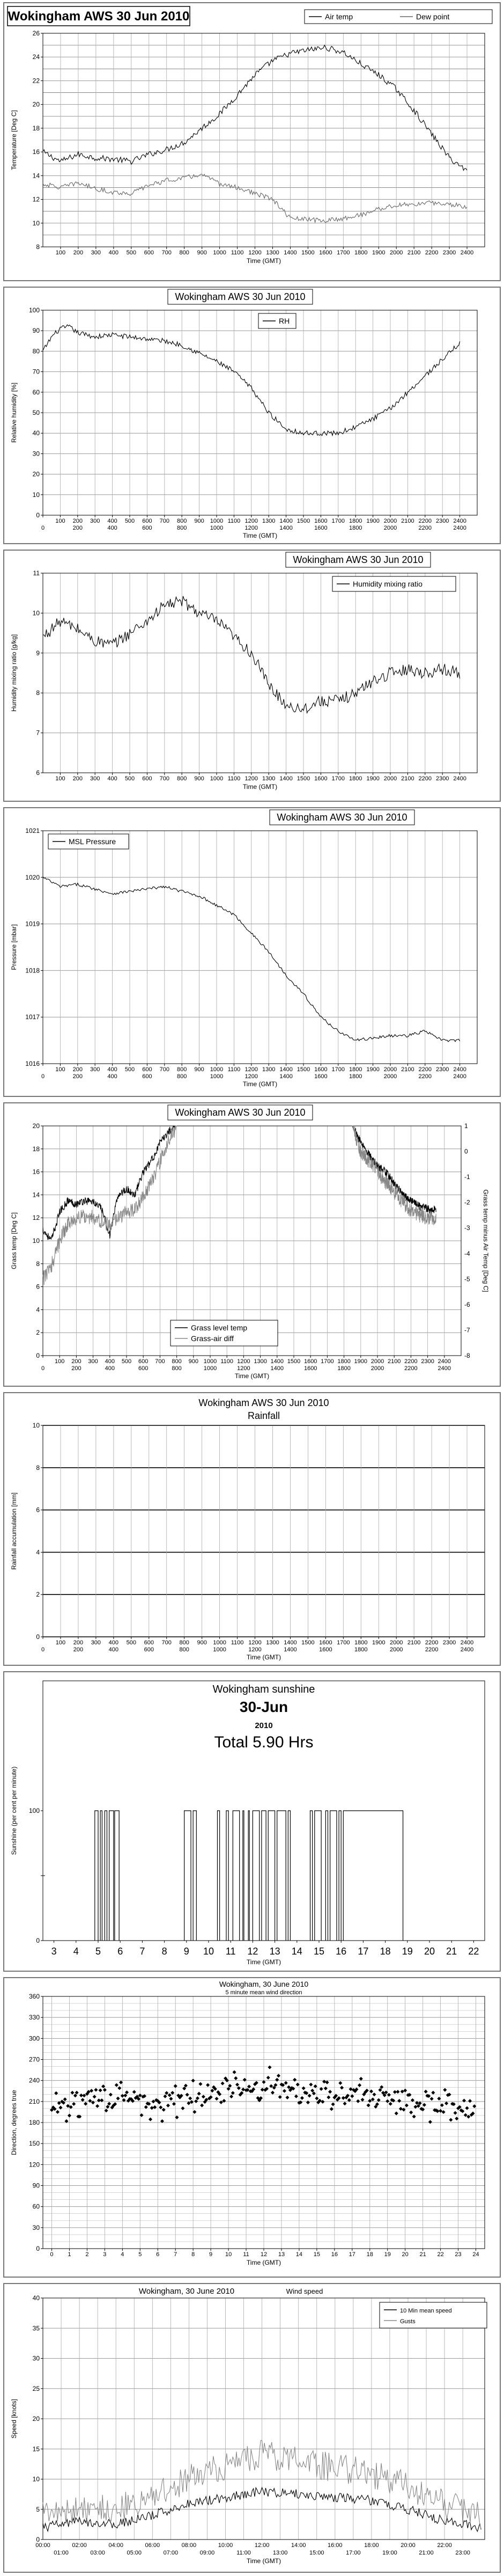 This screenshot has height=2576, width=504. What do you see at coordinates (36, 392) in the screenshot?
I see `y-tick-label: 60` at bounding box center [36, 392].